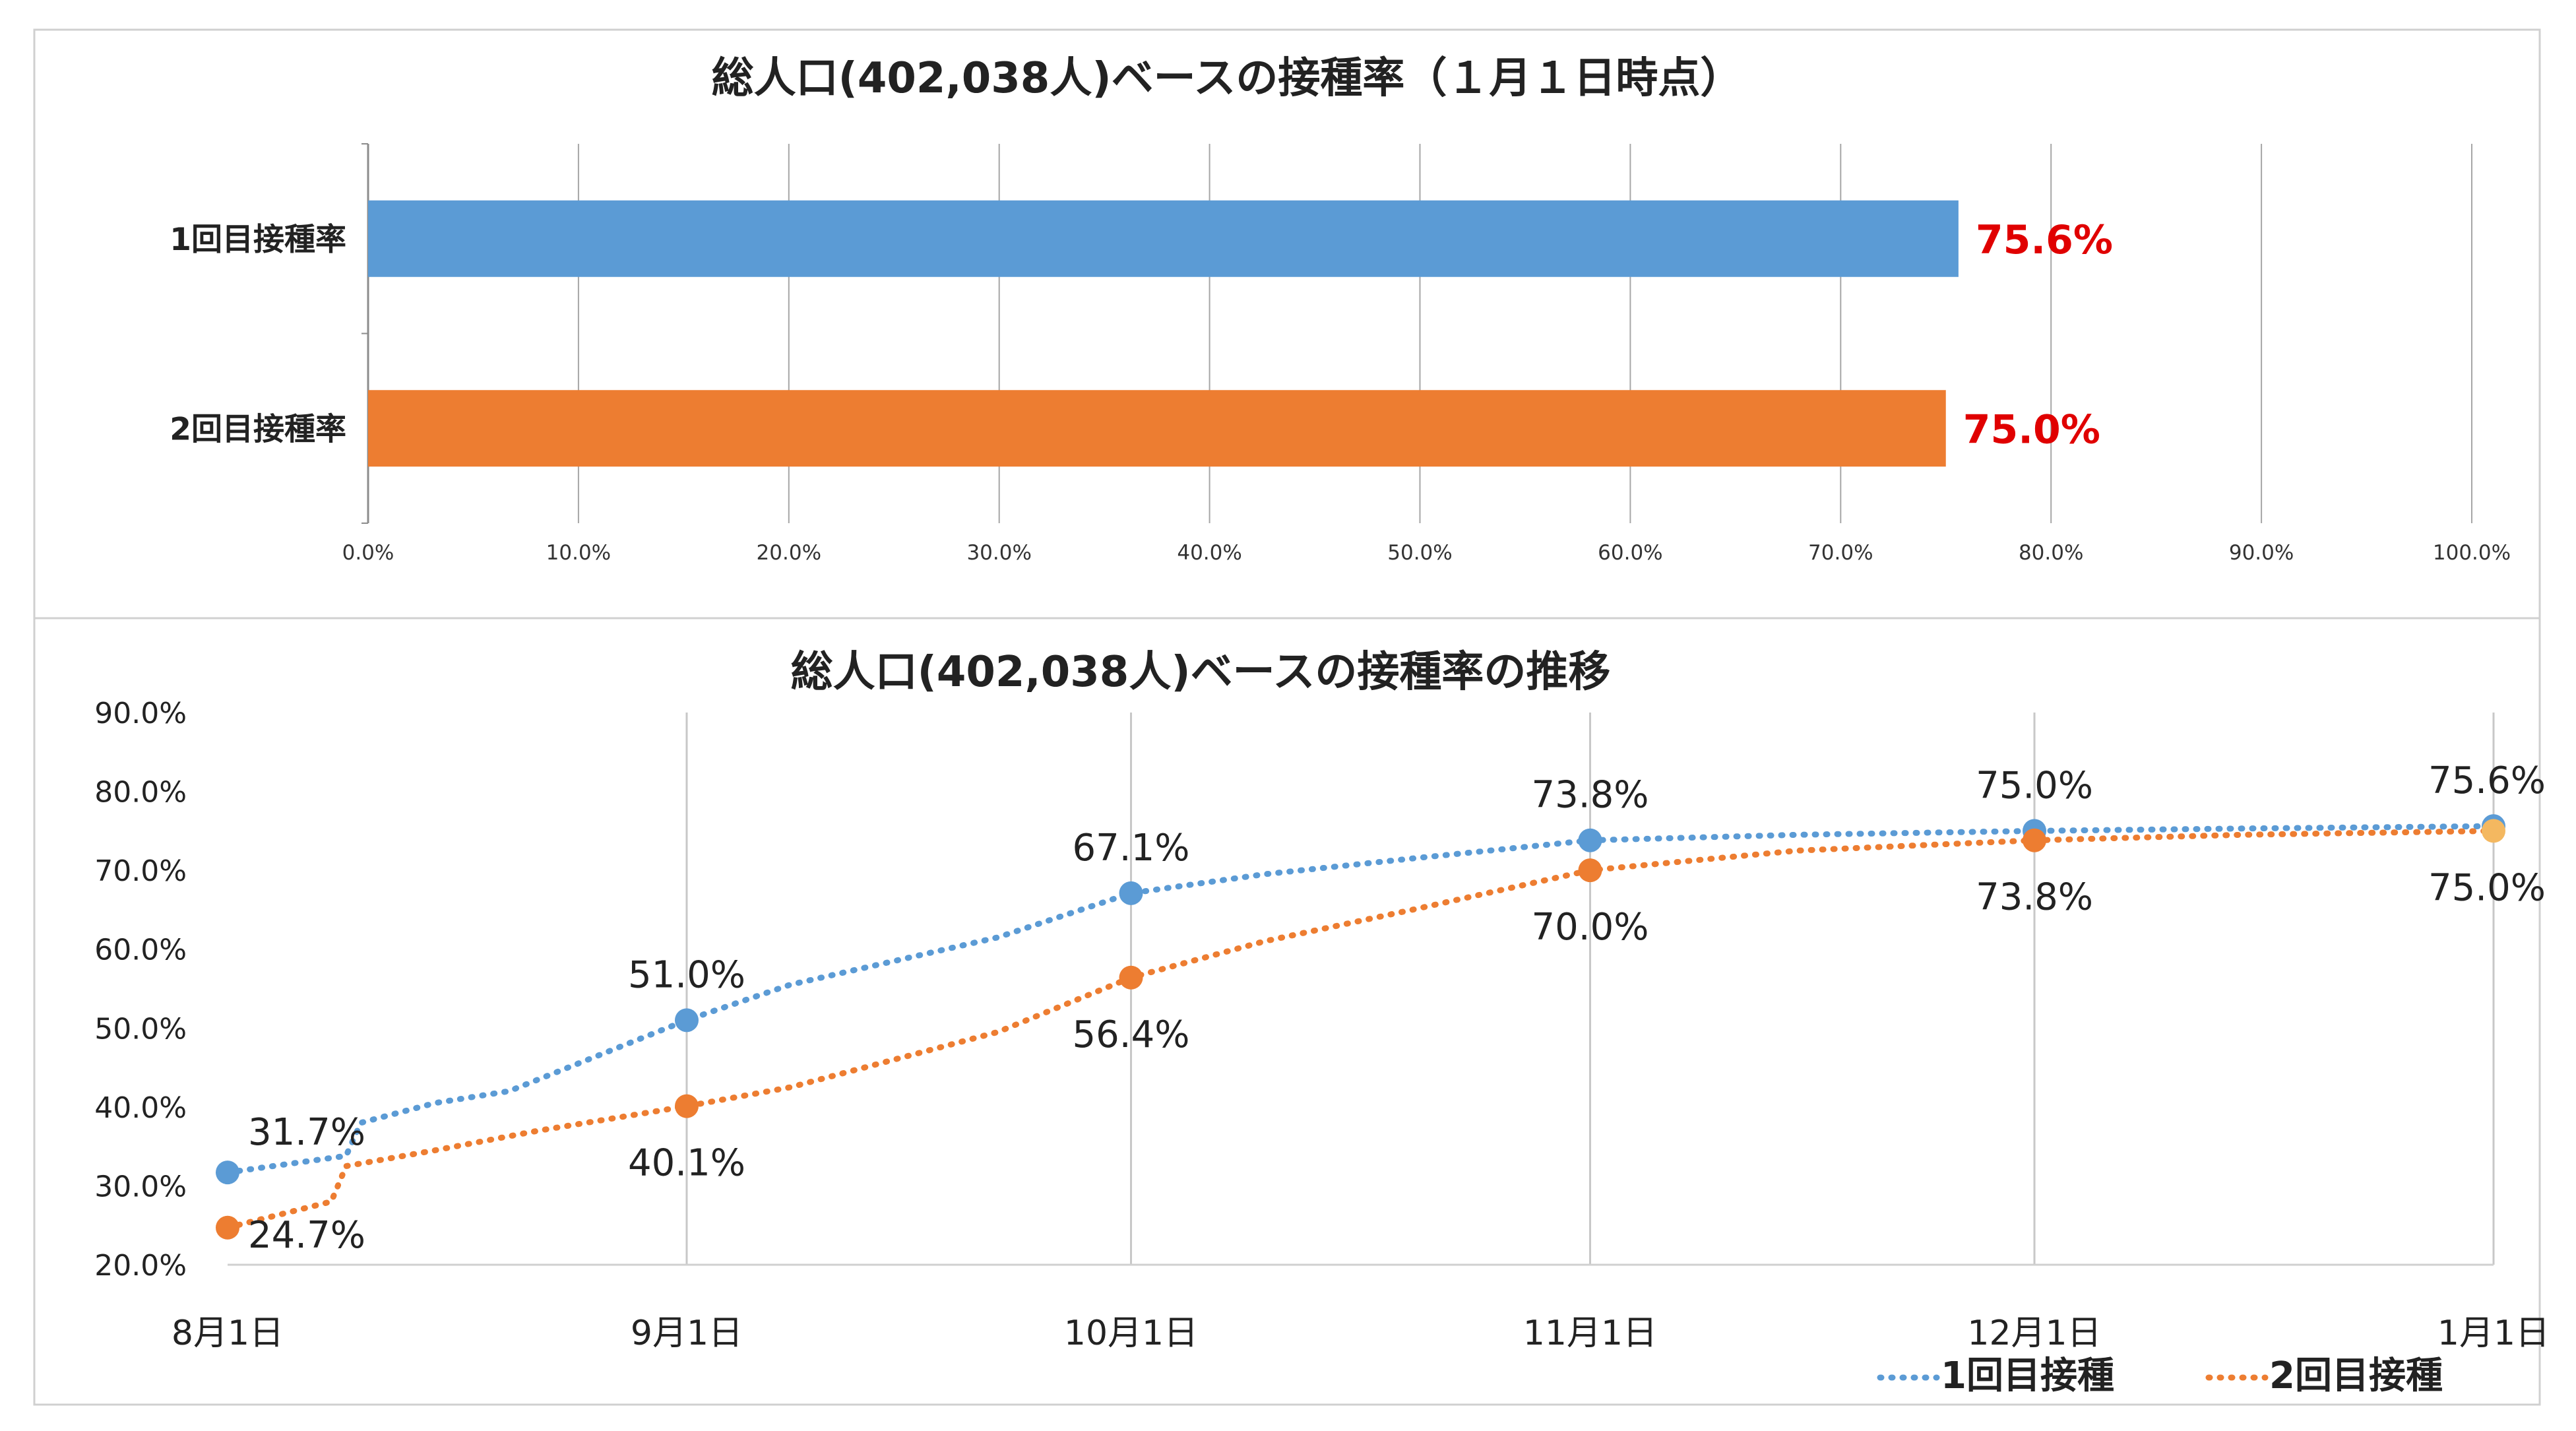 Image resolution: width=2576 pixels, height=1431 pixels. I want to click on bar-x-tick-label: 40.0%, so click(1209, 553).